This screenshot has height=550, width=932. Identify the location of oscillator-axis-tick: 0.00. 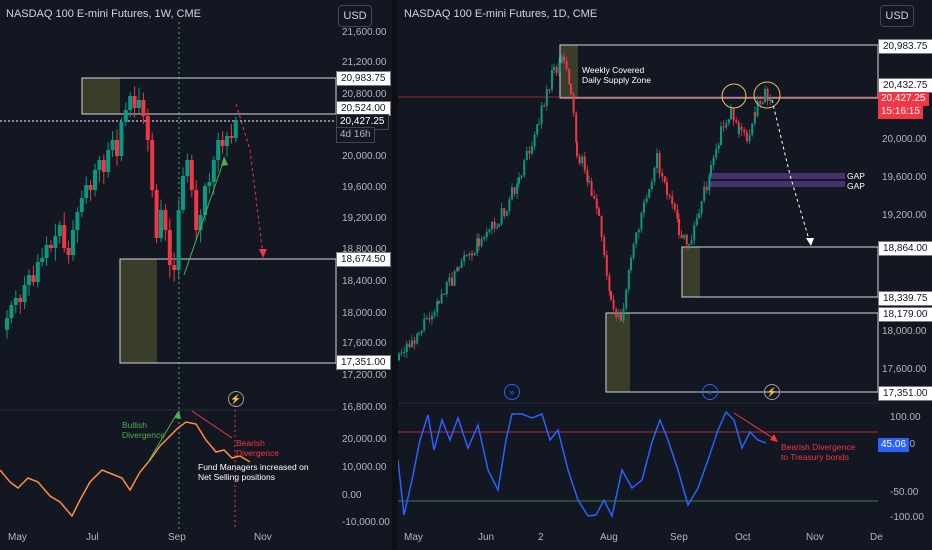
(352, 495).